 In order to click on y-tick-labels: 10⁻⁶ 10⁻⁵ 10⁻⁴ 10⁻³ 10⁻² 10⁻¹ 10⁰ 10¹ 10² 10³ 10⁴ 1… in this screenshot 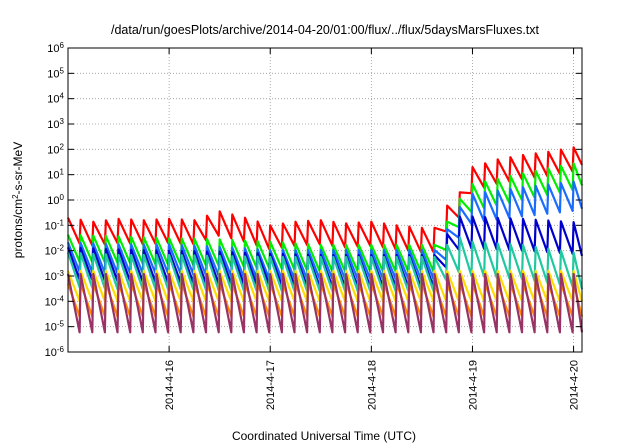, I will do `click(55, 200)`.